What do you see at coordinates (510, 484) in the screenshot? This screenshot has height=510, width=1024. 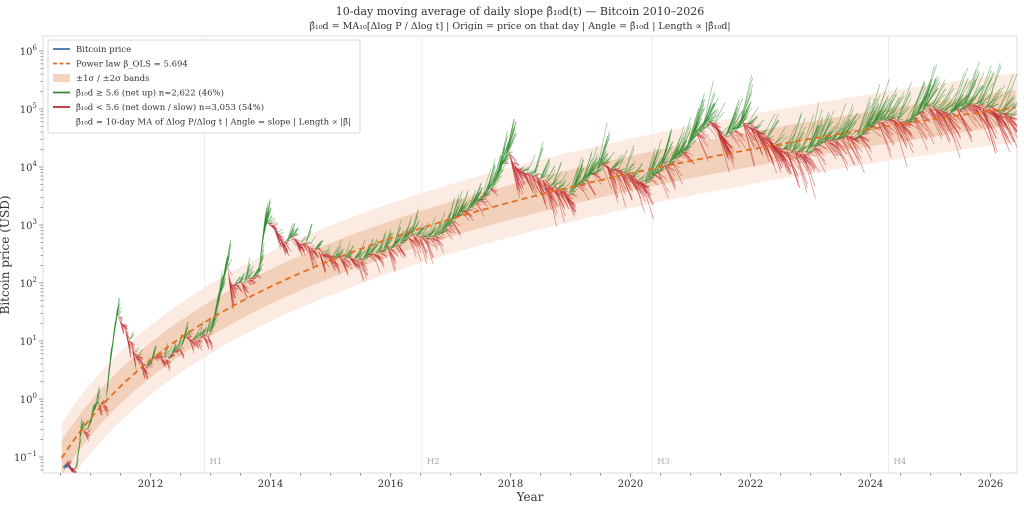 I see `x-tick-label: 2018` at bounding box center [510, 484].